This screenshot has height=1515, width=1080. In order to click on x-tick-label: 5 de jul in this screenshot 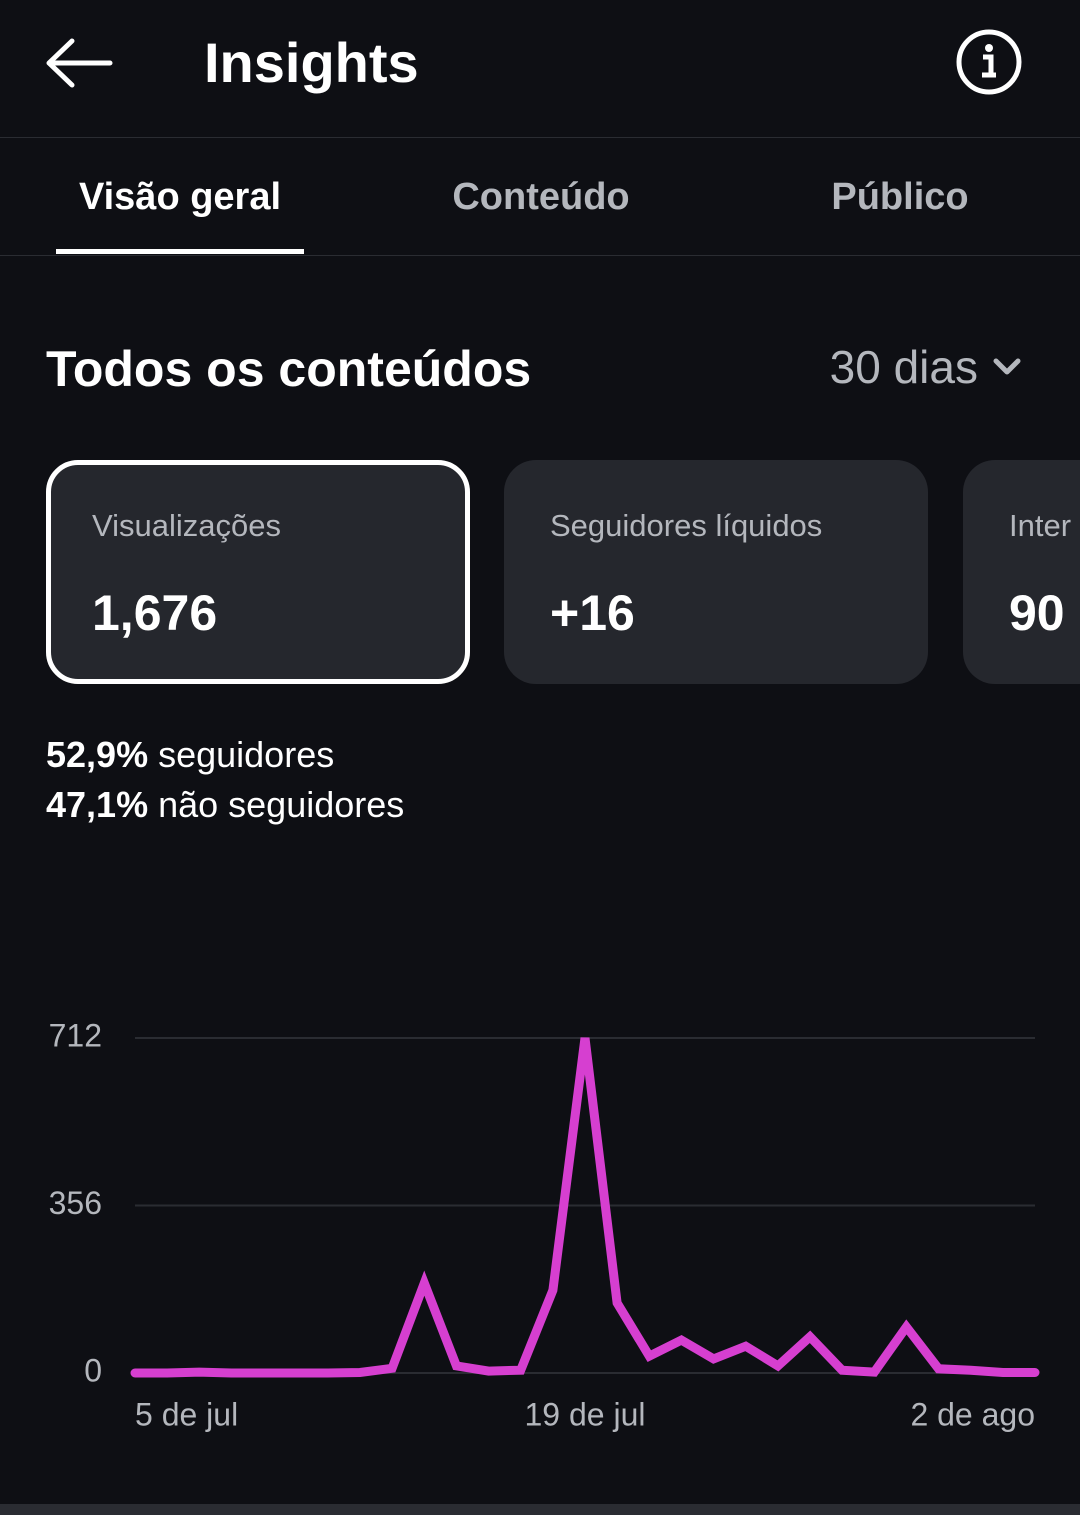, I will do `click(186, 1414)`.